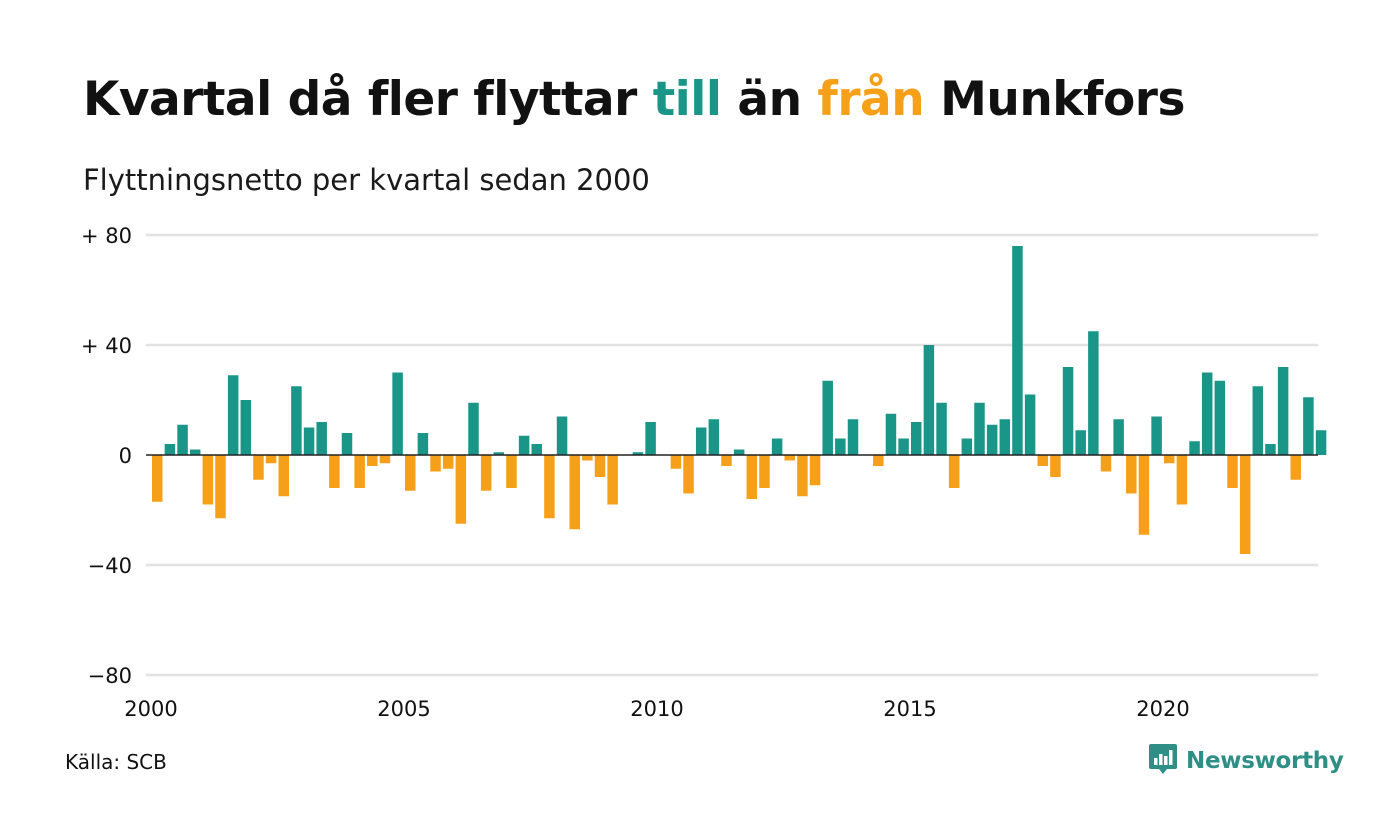 The height and width of the screenshot is (840, 1400). I want to click on title-part-3: Munkfors, so click(1054, 99).